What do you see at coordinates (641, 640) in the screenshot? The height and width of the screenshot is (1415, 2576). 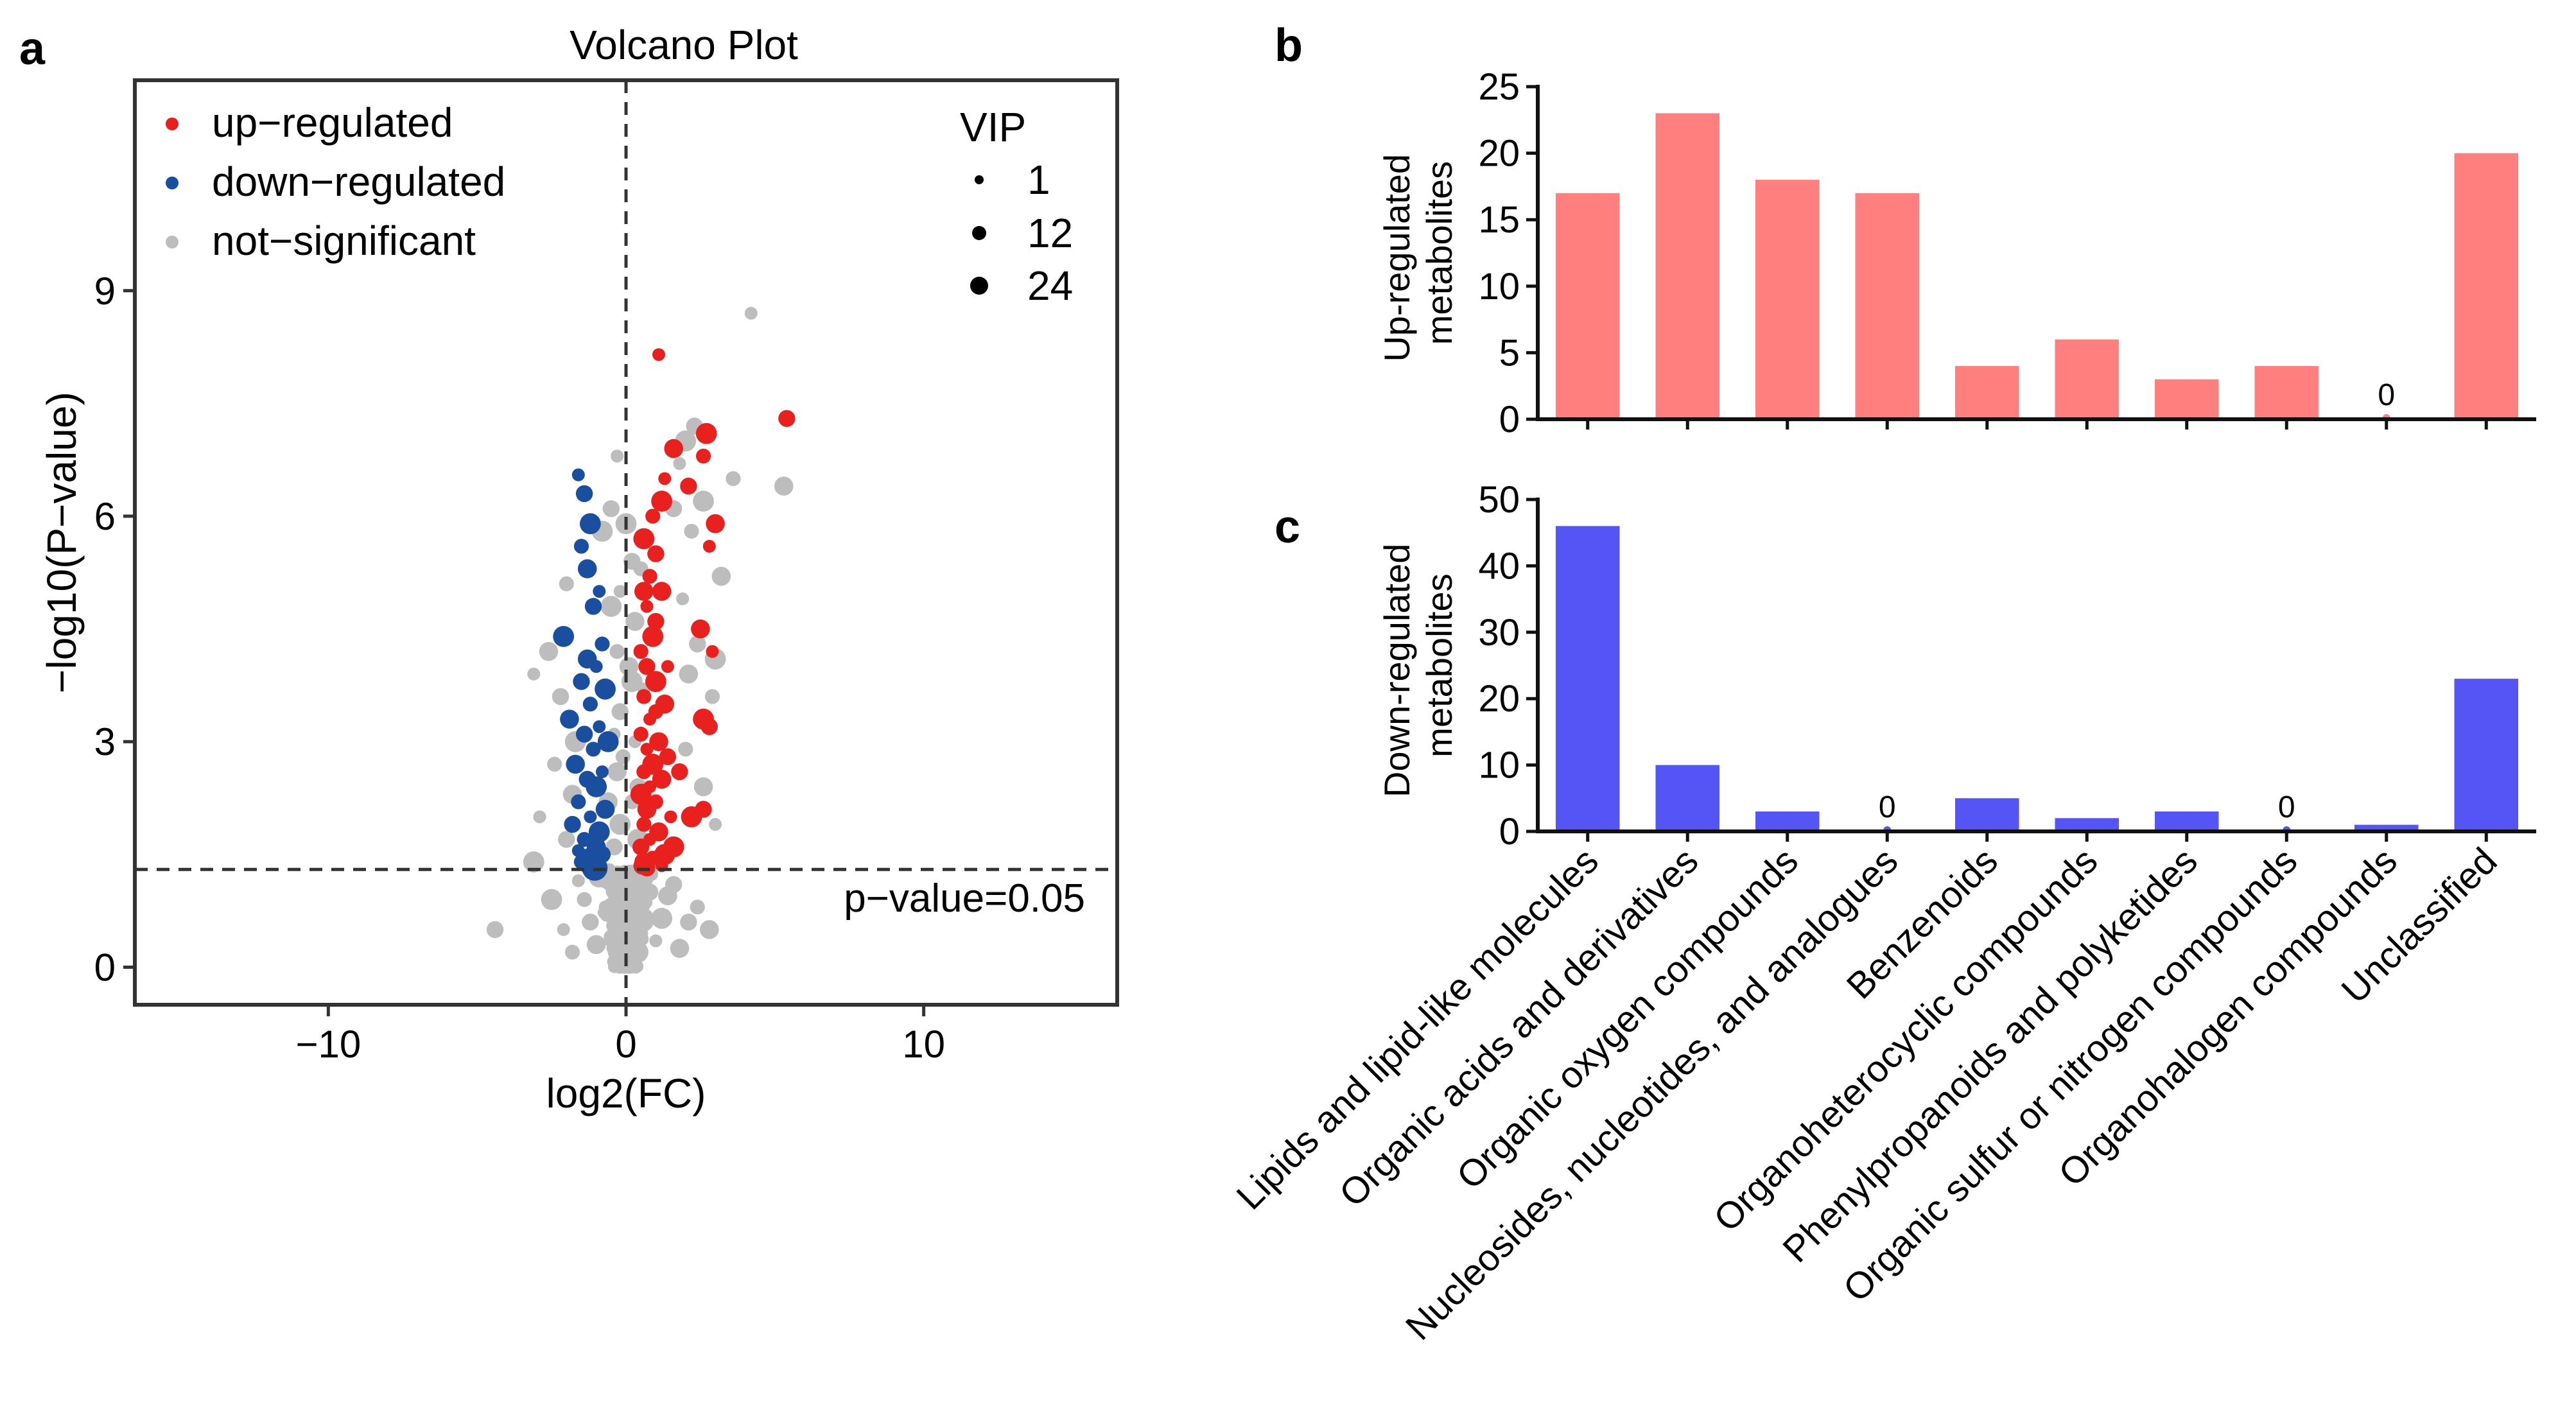 I see `volcano-points` at bounding box center [641, 640].